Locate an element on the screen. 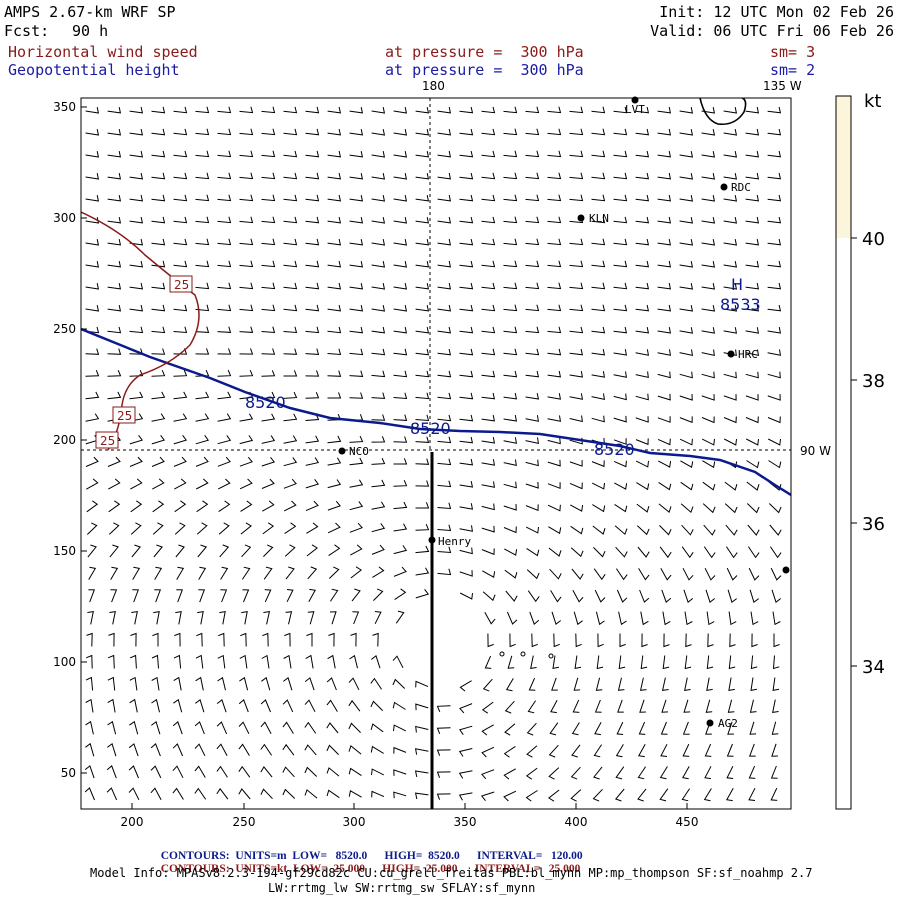  station-unlabeled is located at coordinates (786, 570).